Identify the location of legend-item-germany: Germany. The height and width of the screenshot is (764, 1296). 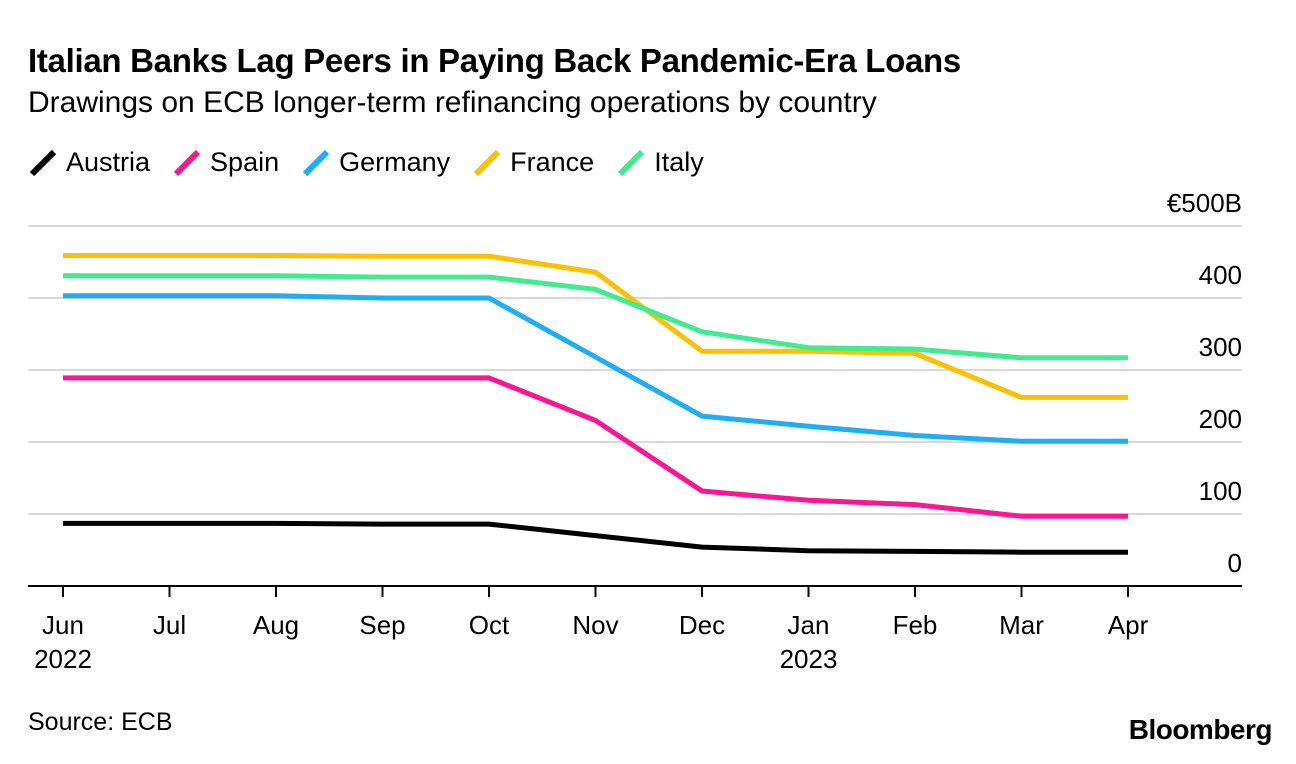
(375, 162).